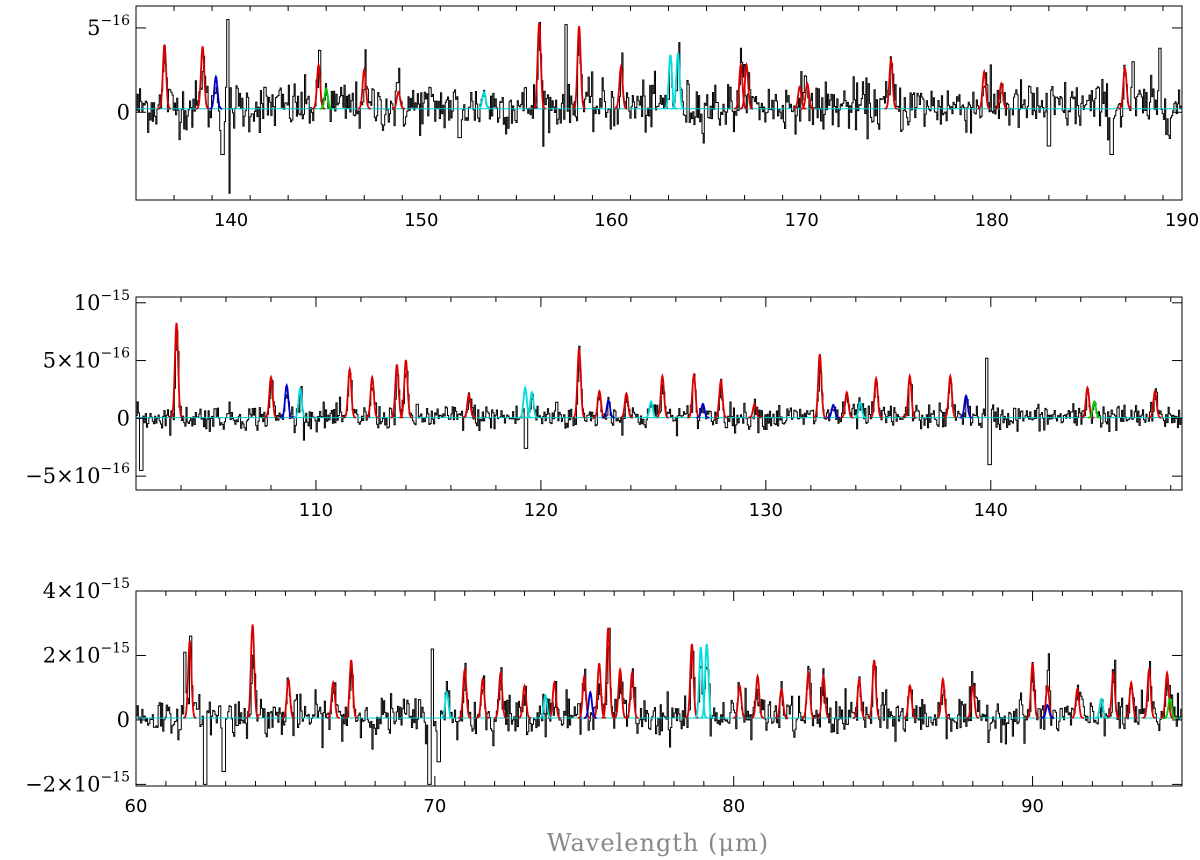 The height and width of the screenshot is (860, 1200). I want to click on y-tick-label: 5×10⁻¹⁶, so click(86, 359).